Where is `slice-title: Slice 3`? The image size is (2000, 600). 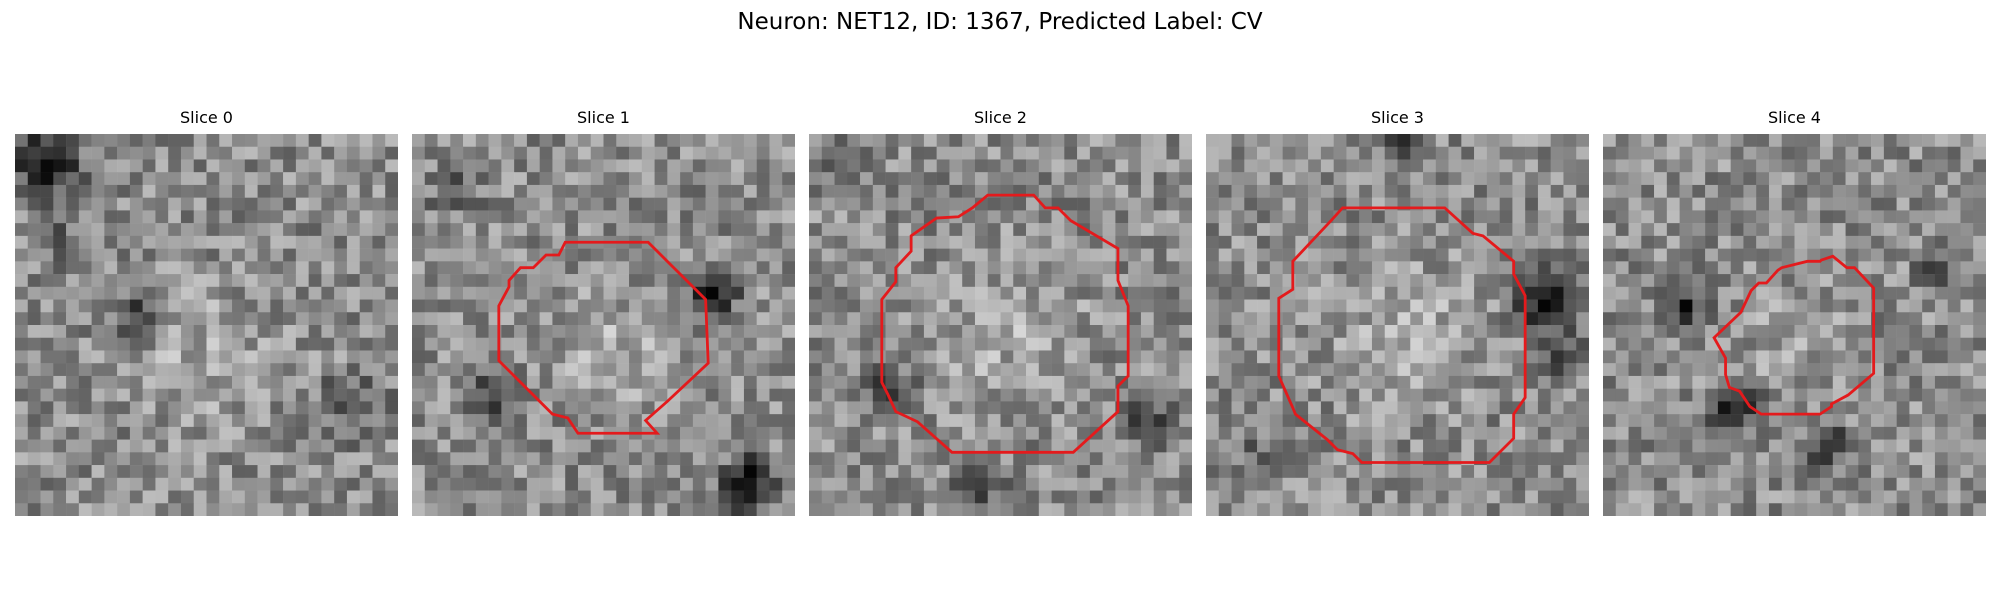
slice-title: Slice 3 is located at coordinates (1397, 117).